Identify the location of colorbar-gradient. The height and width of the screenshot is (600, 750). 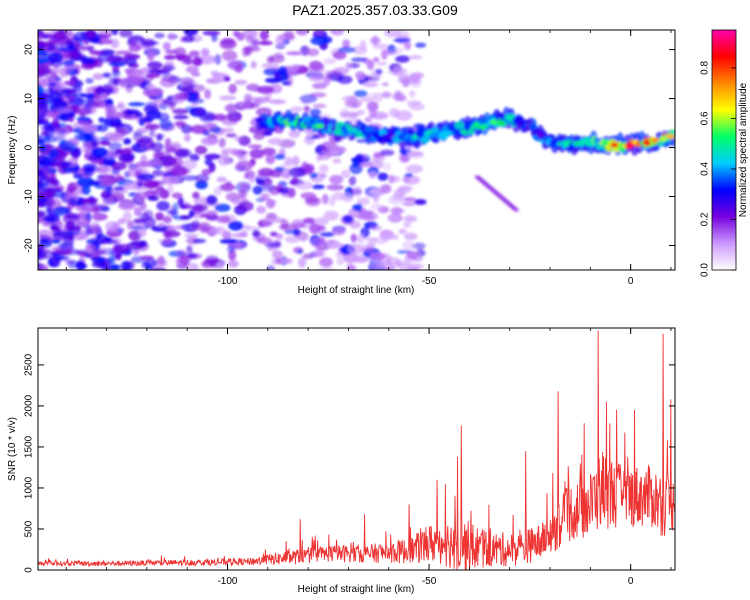
(724, 150).